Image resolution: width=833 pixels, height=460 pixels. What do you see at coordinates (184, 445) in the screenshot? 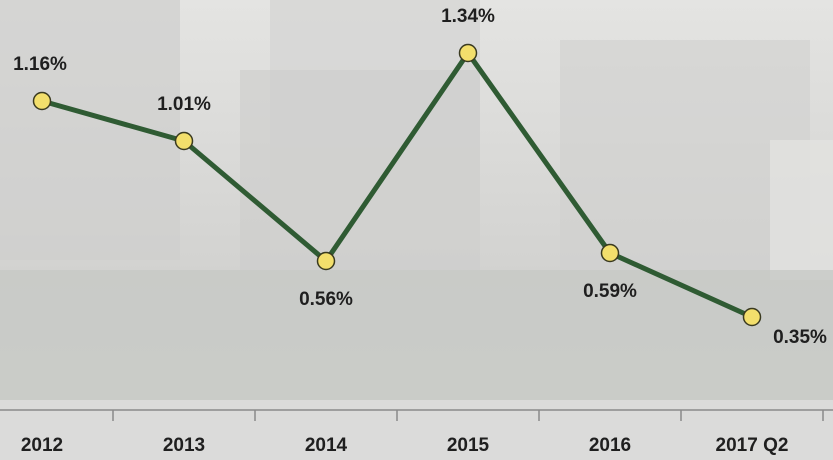
I see `x-tick-label: 2013` at bounding box center [184, 445].